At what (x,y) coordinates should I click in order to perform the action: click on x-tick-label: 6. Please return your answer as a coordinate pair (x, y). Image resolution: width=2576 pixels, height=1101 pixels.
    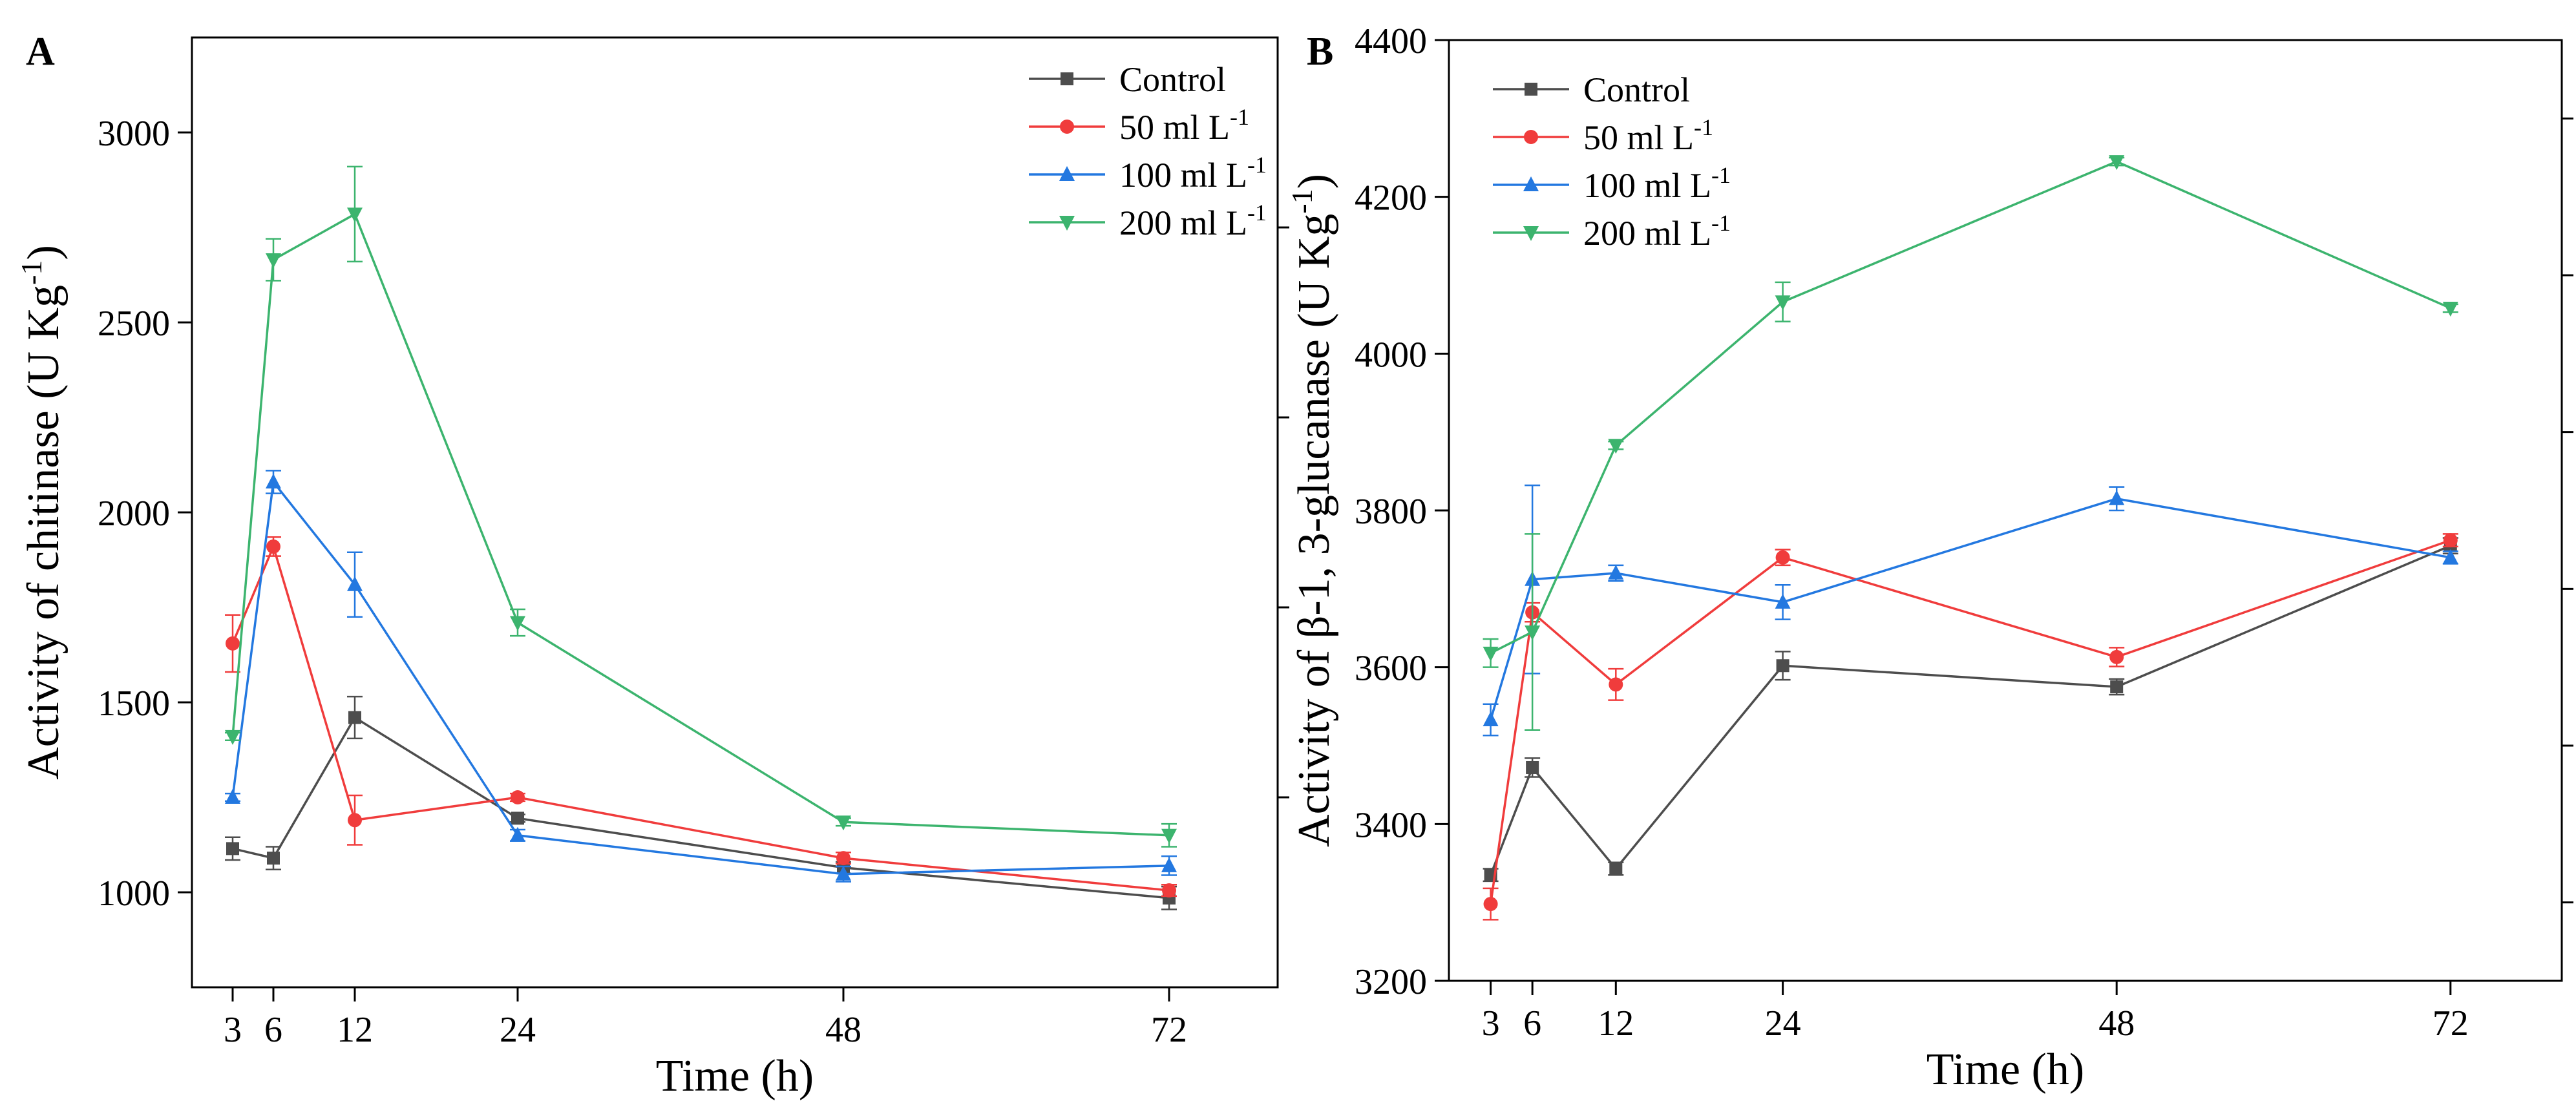
    Looking at the image, I should click on (1532, 1023).